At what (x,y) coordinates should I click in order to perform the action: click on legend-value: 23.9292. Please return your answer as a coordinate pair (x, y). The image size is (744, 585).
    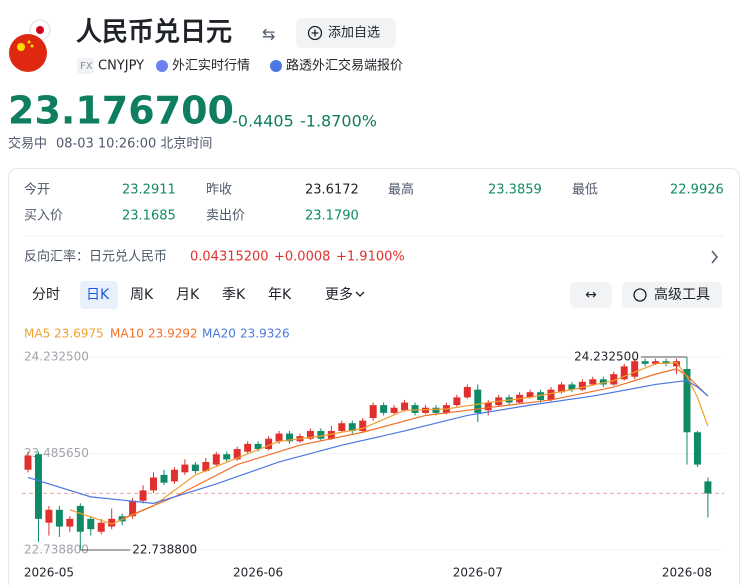
    Looking at the image, I should click on (173, 334).